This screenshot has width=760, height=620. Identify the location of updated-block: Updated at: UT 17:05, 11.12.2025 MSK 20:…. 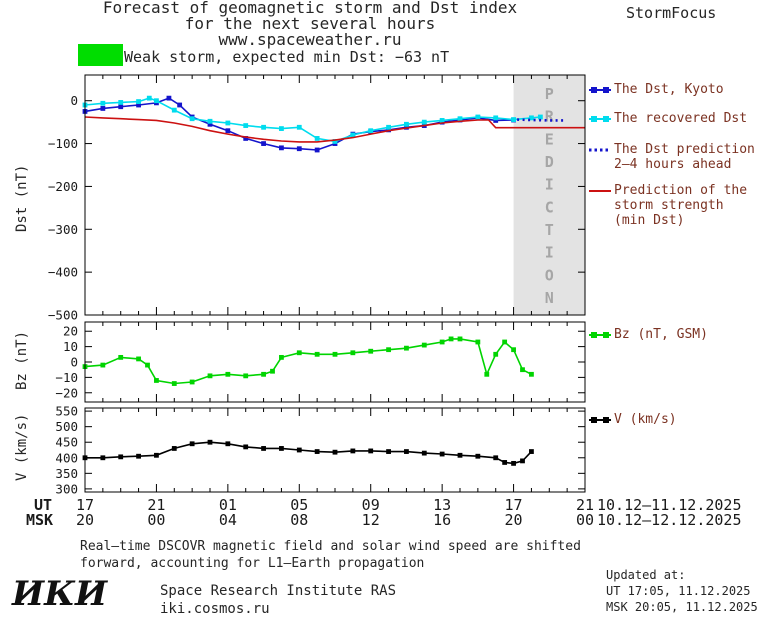
(682, 591).